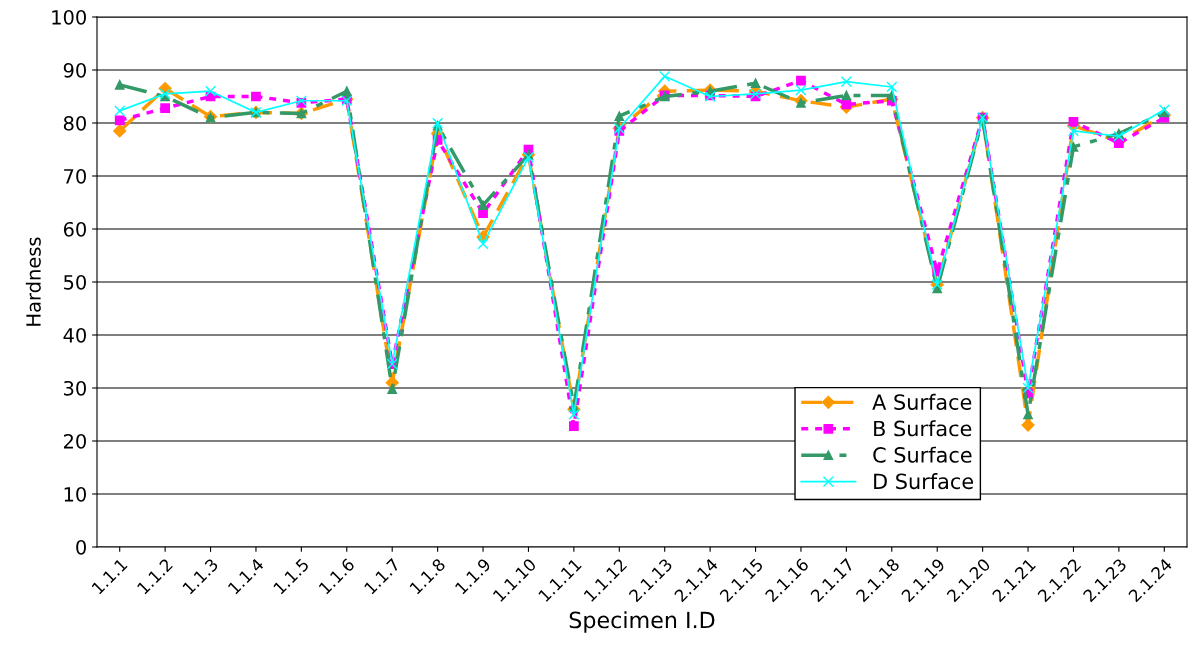  Describe the element at coordinates (74, 70) in the screenshot. I see `y-tick-label: 90` at that location.